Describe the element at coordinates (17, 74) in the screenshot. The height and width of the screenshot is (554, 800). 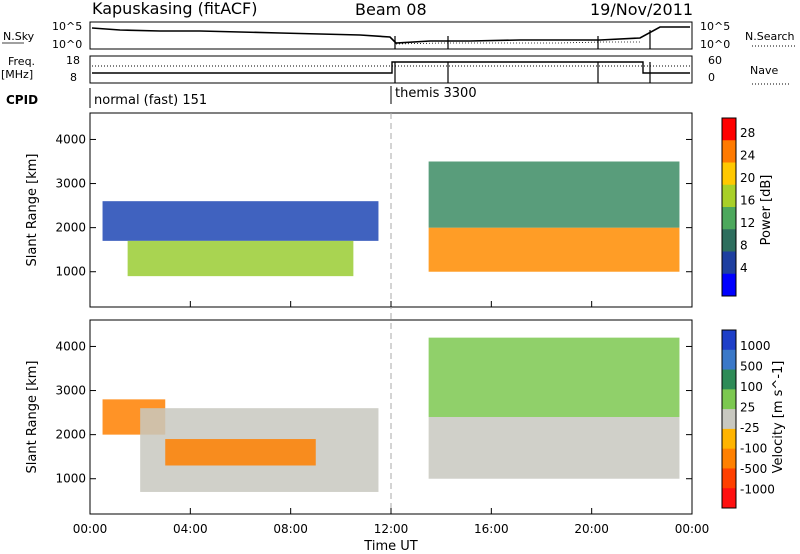
I see `freq-unit: [MHz]` at that location.